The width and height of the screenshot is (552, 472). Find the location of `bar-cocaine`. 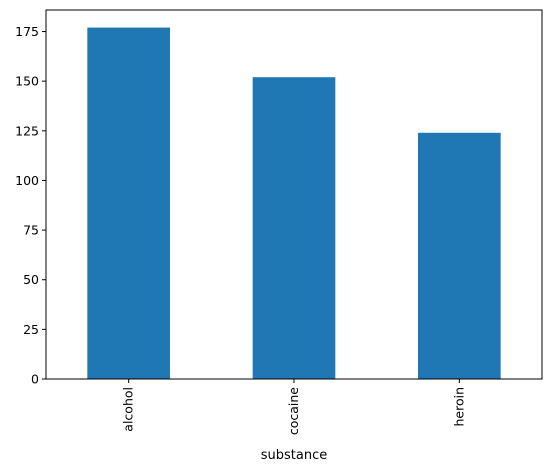

bar-cocaine is located at coordinates (294, 228).